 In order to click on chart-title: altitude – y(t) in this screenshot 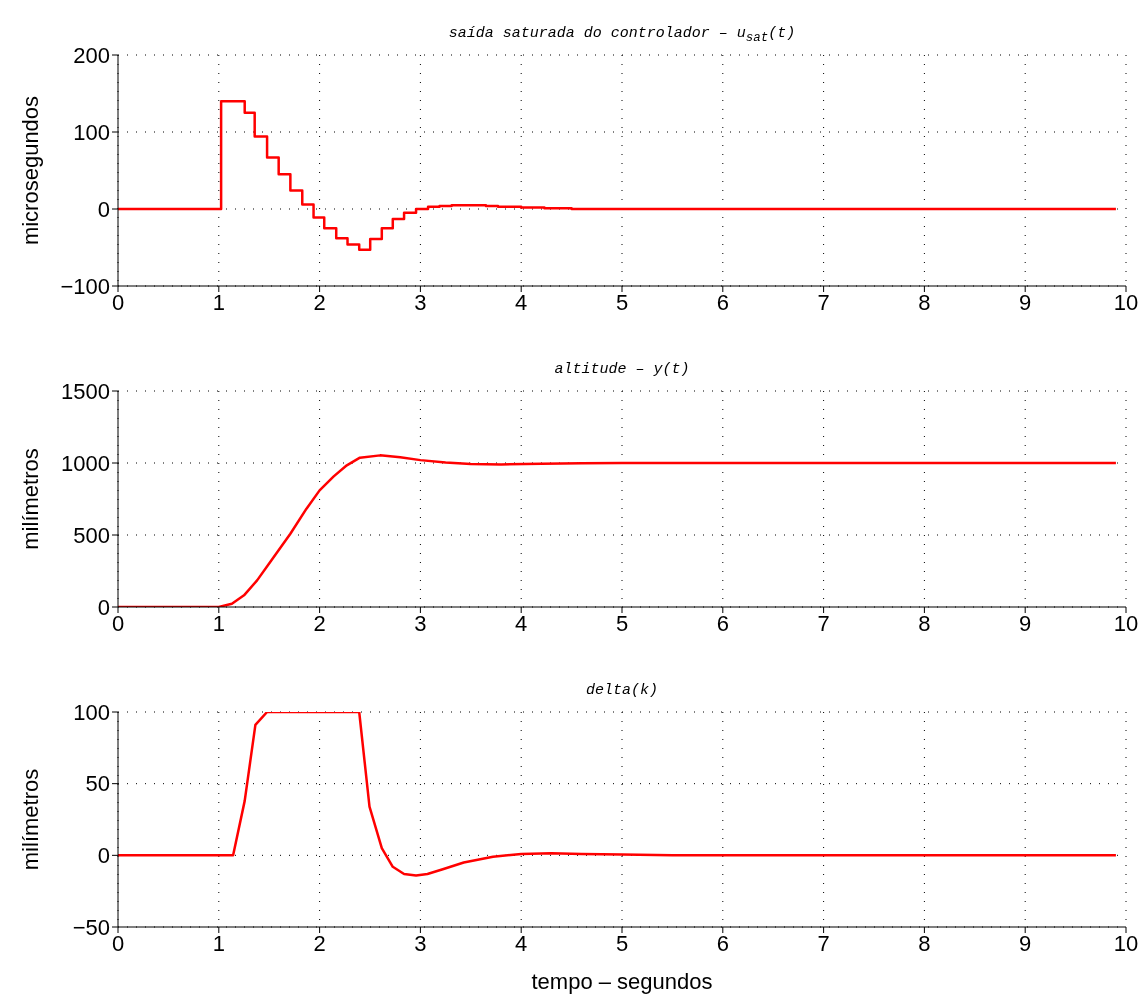, I will do `click(622, 369)`.